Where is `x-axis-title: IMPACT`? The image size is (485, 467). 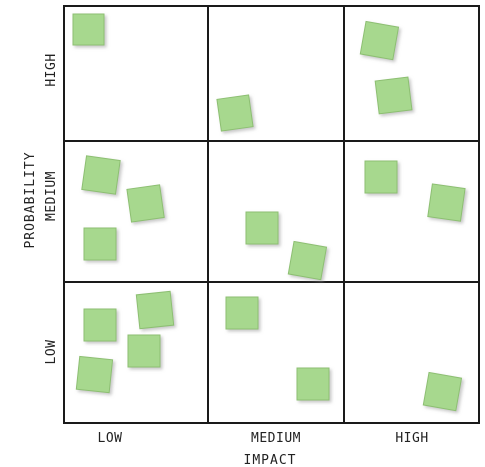 x-axis-title: IMPACT is located at coordinates (270, 460).